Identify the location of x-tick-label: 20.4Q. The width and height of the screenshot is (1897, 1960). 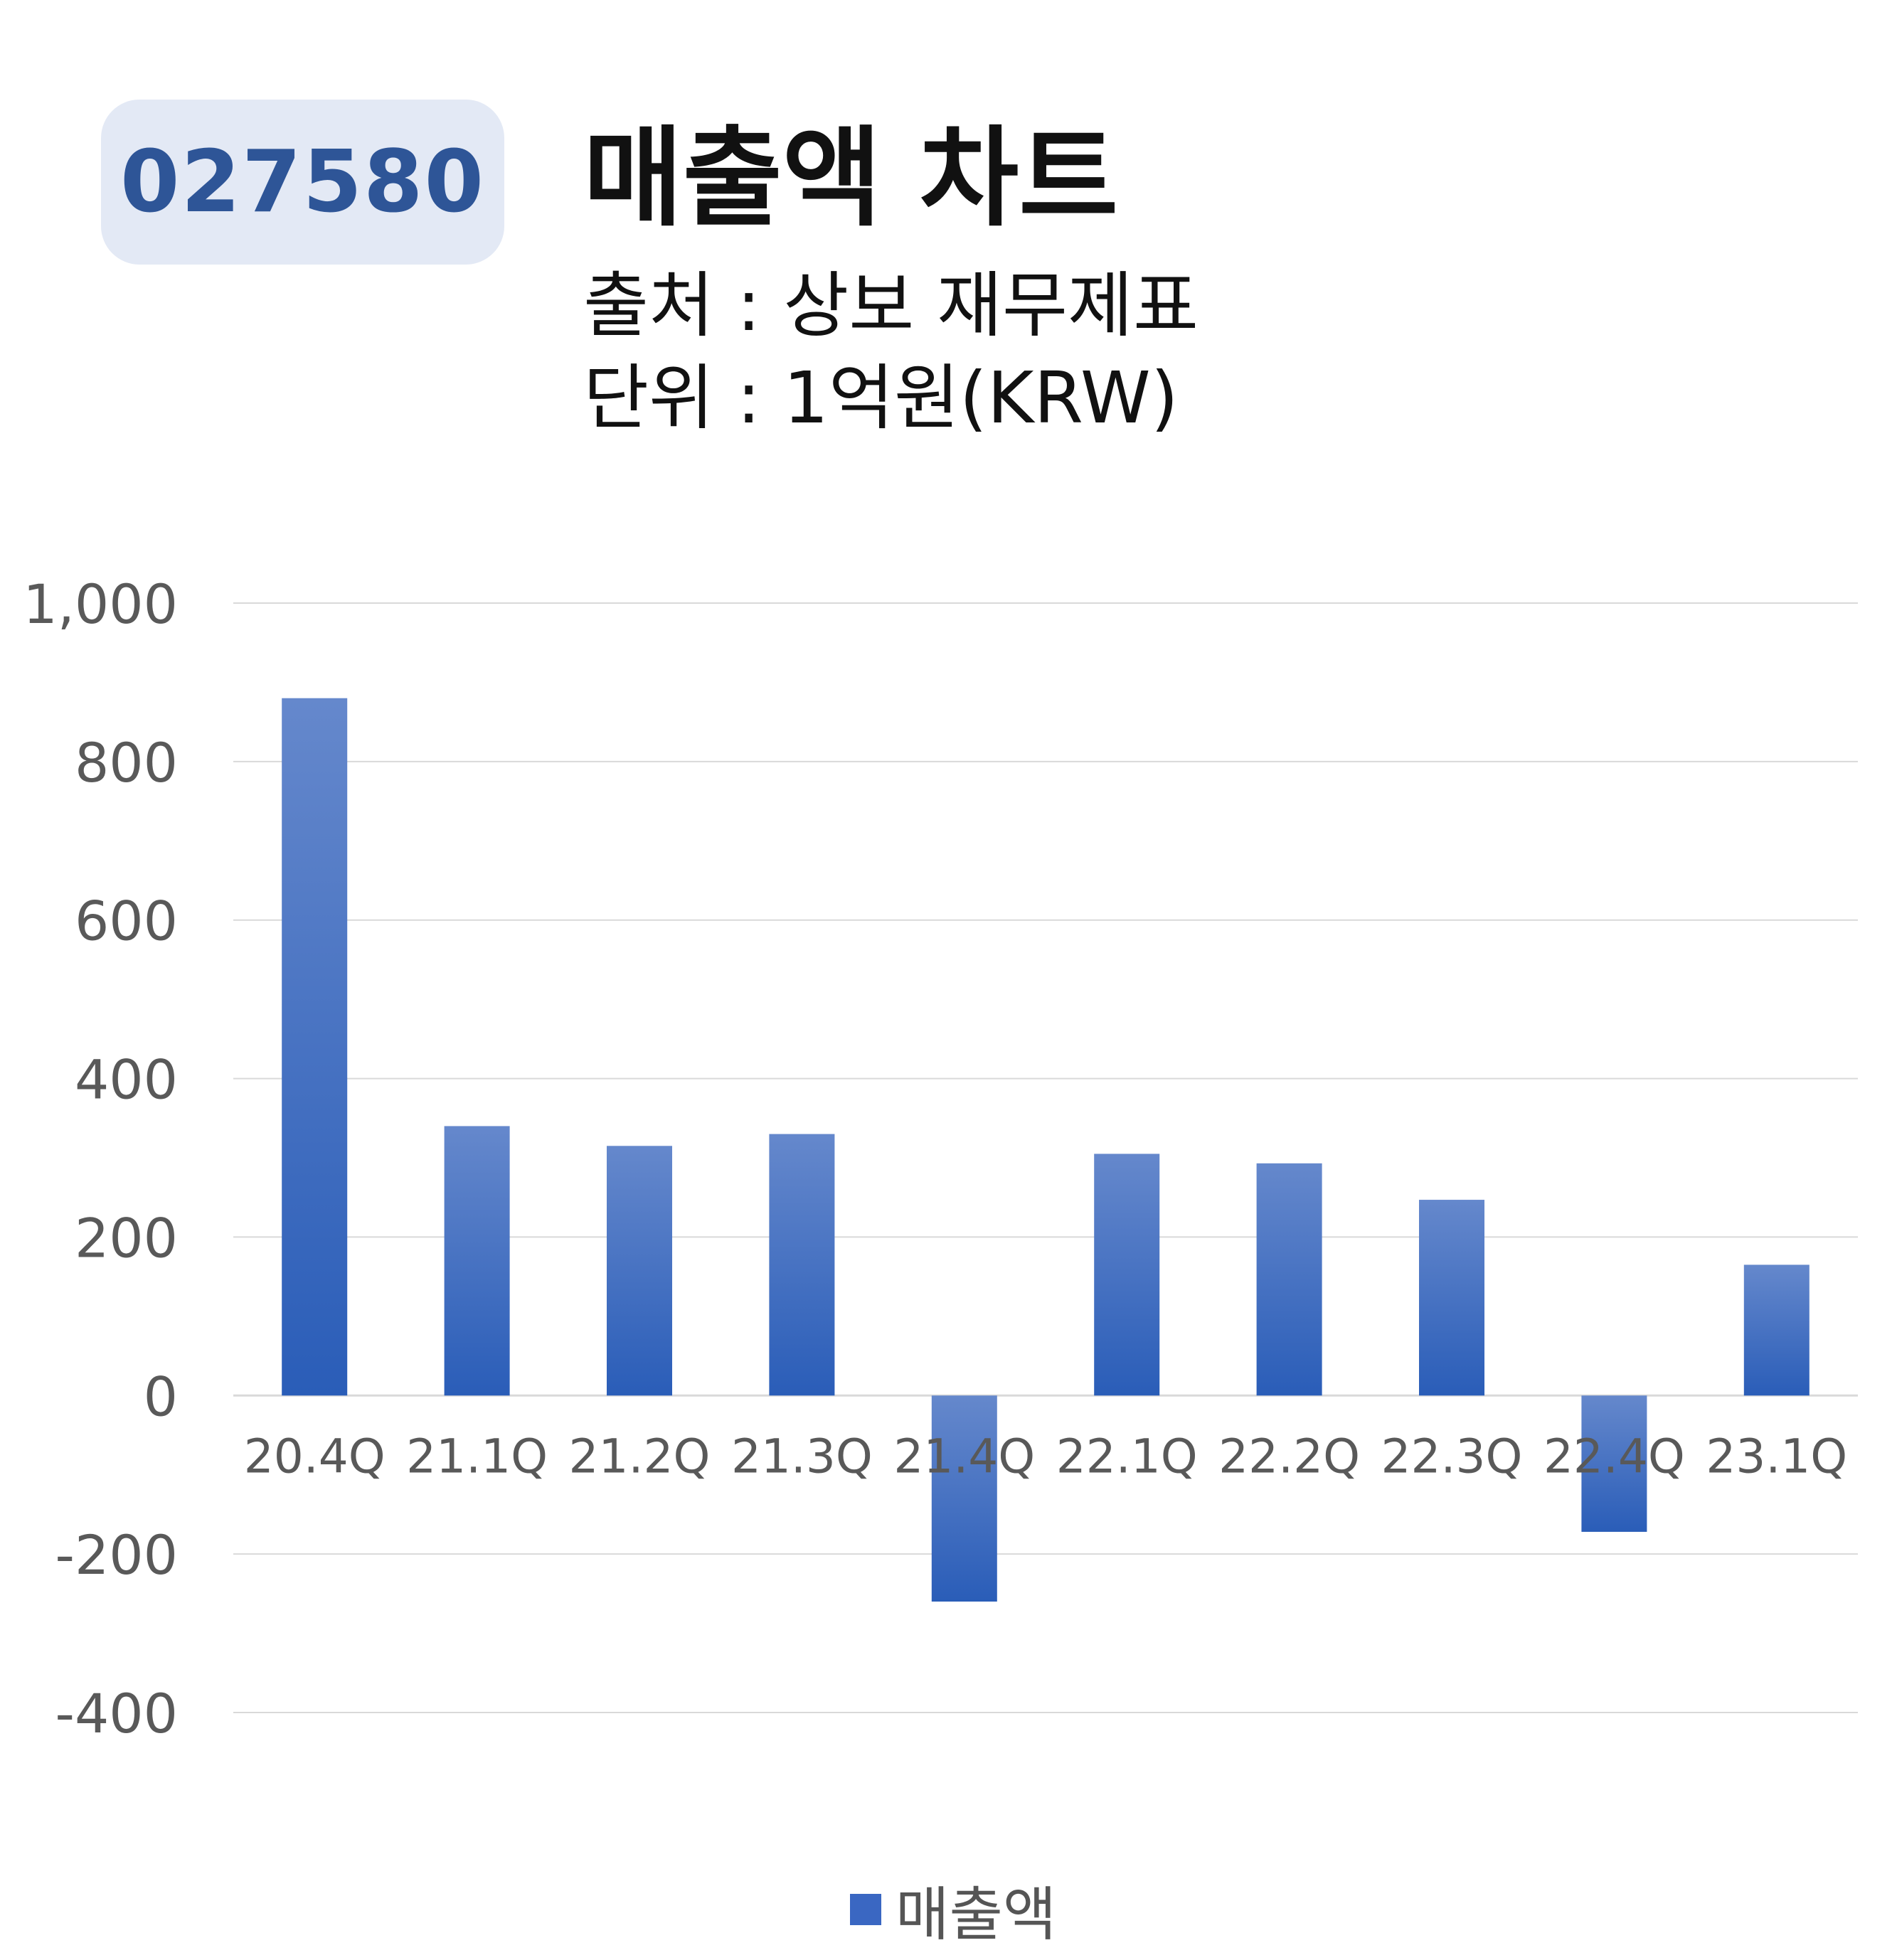
(315, 1456).